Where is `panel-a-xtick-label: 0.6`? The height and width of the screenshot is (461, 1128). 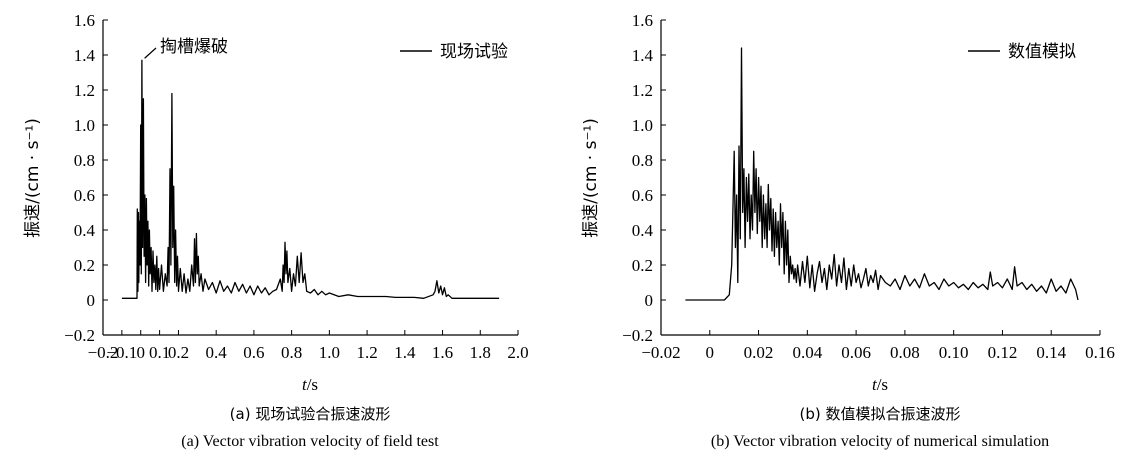
panel-a-xtick-label: 0.6 is located at coordinates (253, 352).